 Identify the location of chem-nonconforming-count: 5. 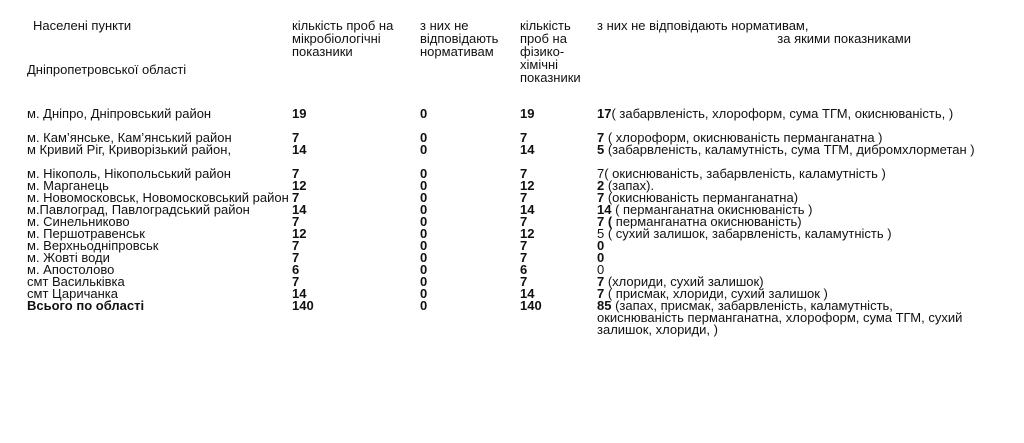
(601, 233).